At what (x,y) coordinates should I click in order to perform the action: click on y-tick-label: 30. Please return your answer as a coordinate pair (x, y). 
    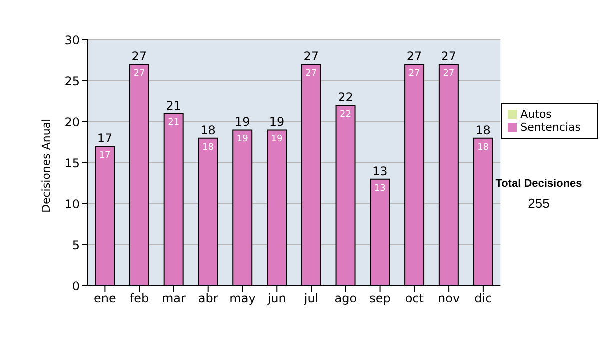
    Looking at the image, I should click on (72, 40).